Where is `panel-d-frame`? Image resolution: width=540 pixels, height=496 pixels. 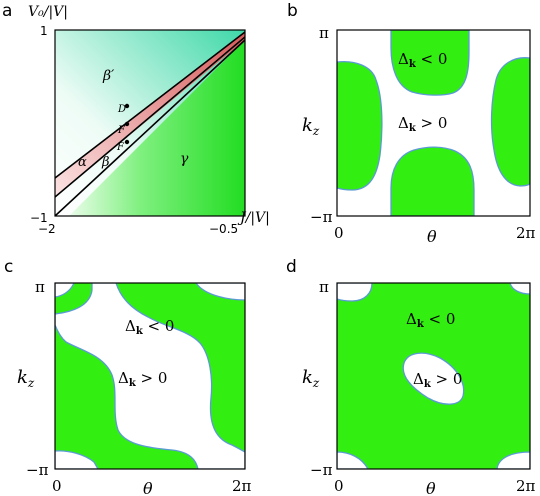
panel-d-frame is located at coordinates (433, 376).